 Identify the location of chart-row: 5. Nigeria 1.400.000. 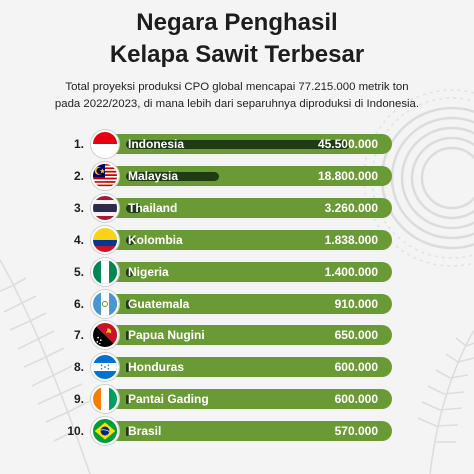
(237, 271).